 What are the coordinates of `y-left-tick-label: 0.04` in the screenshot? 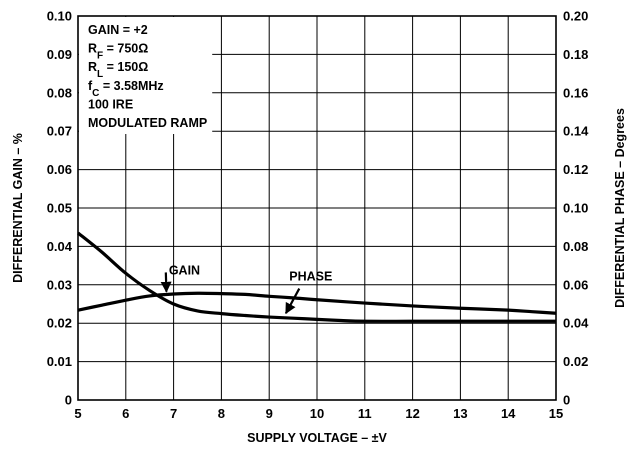 It's located at (60, 246).